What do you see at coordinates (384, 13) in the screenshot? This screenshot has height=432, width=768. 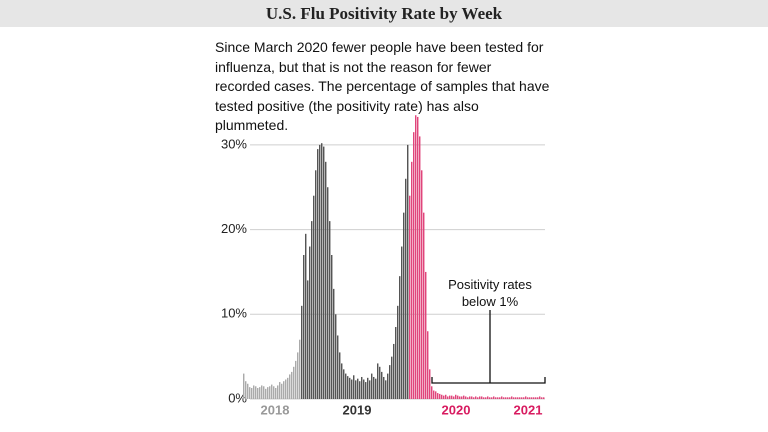 I see `chart-title: U.S. Flu Positivity Rate by Week` at bounding box center [384, 13].